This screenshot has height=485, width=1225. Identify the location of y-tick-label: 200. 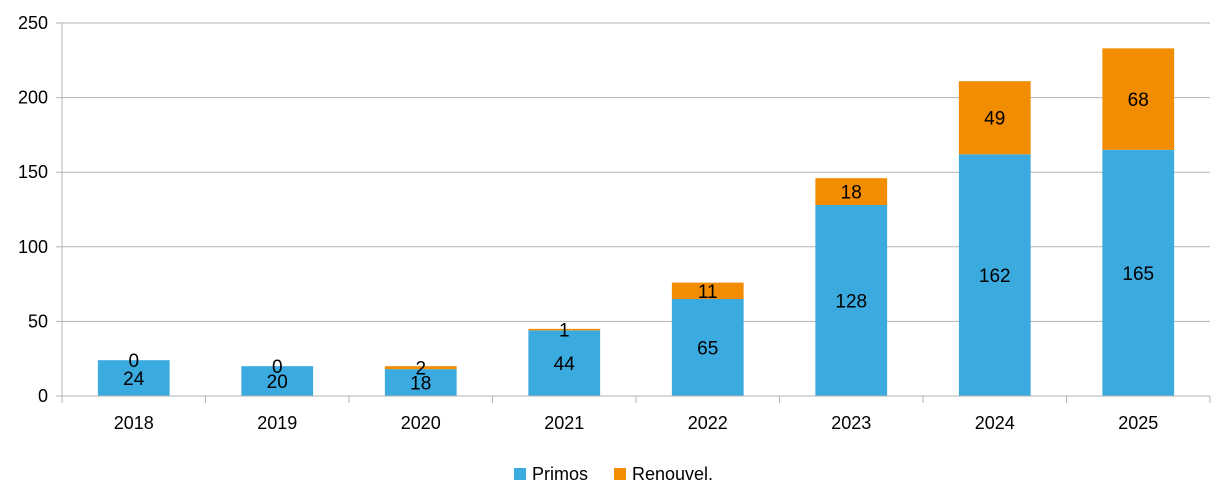
(33, 98).